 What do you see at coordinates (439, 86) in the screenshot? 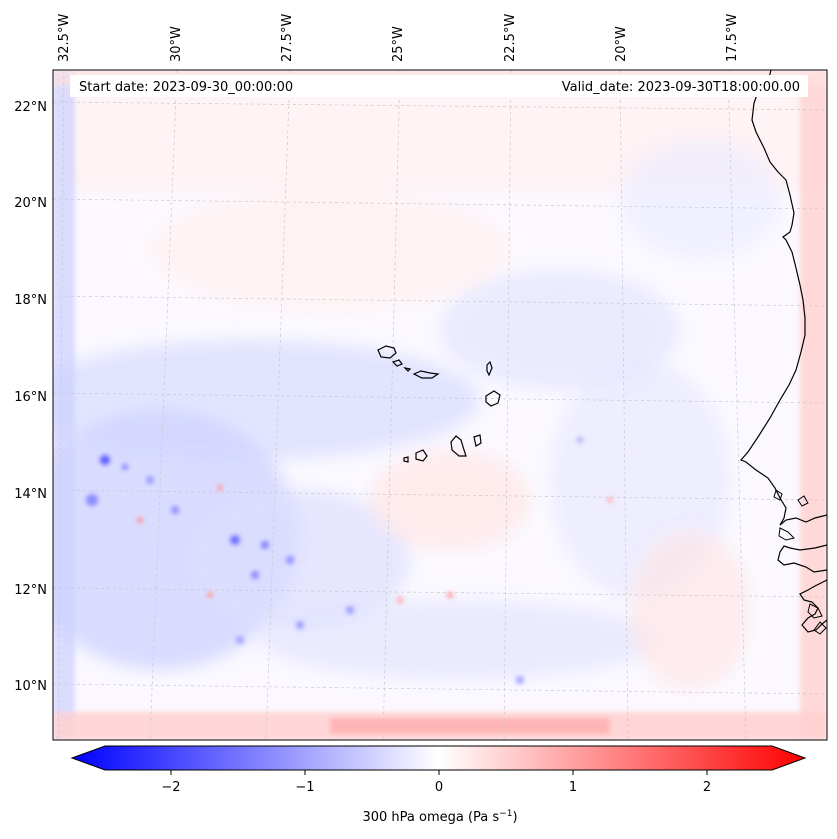
I see `header-box` at bounding box center [439, 86].